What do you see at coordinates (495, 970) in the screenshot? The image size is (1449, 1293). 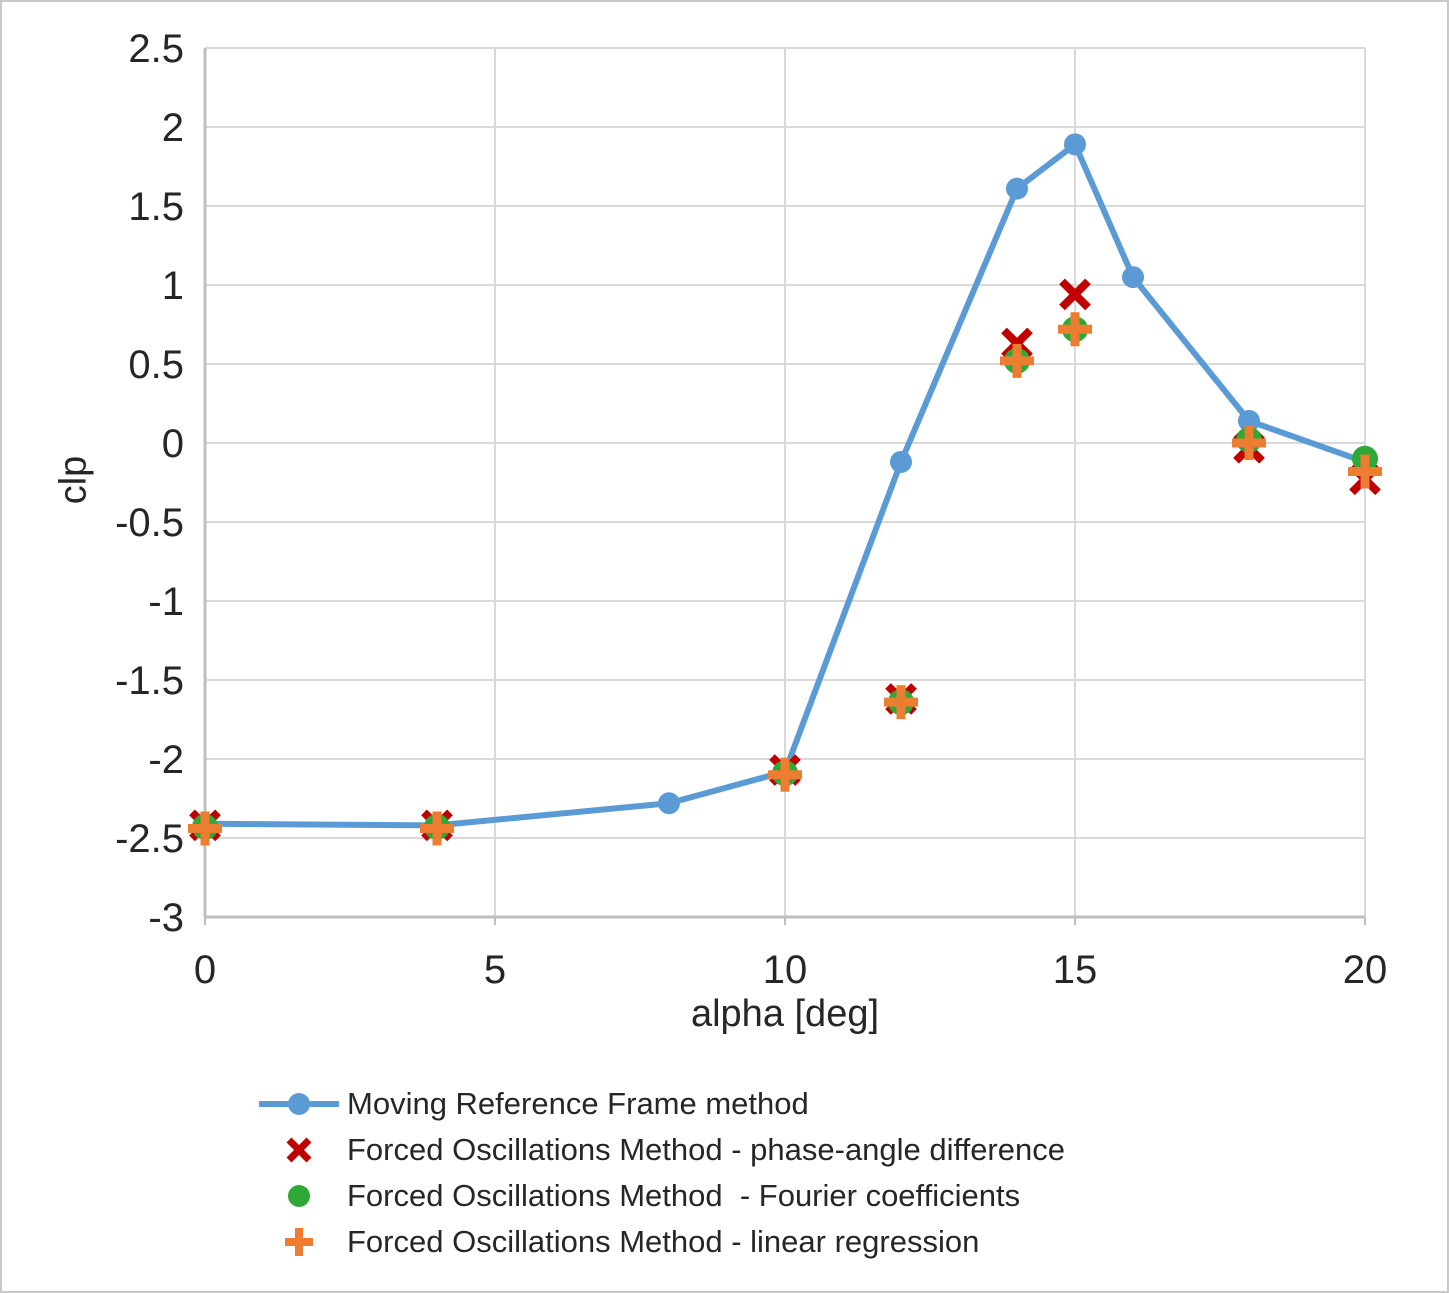 I see `x-tick-label: 5` at bounding box center [495, 970].